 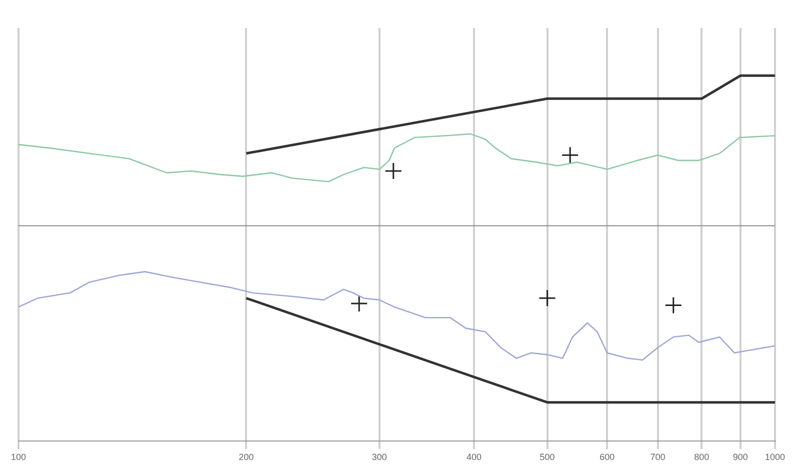 What do you see at coordinates (775, 457) in the screenshot?
I see `x-tick-label: 1000` at bounding box center [775, 457].